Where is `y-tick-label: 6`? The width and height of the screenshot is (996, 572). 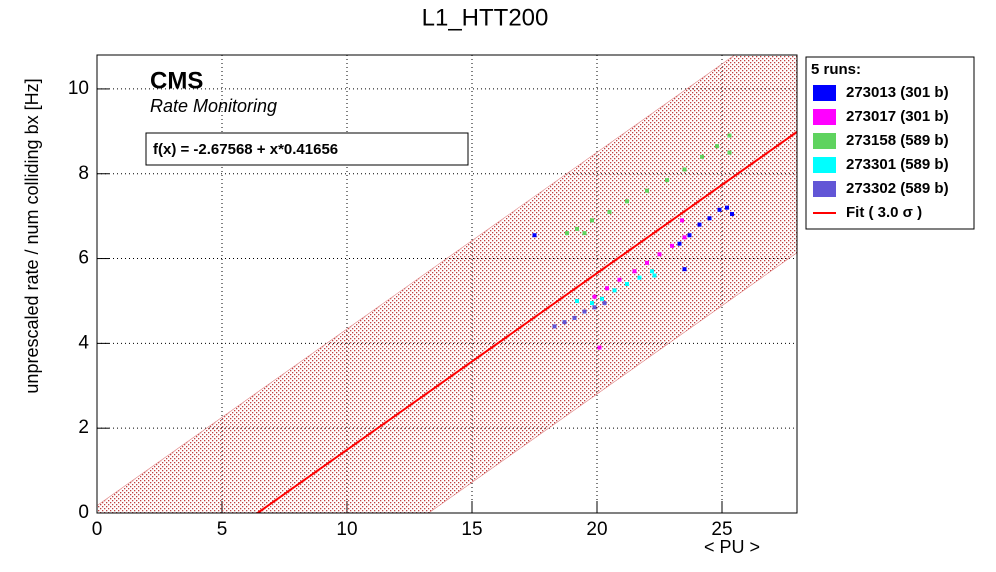
y-tick-label: 6 is located at coordinates (83, 258).